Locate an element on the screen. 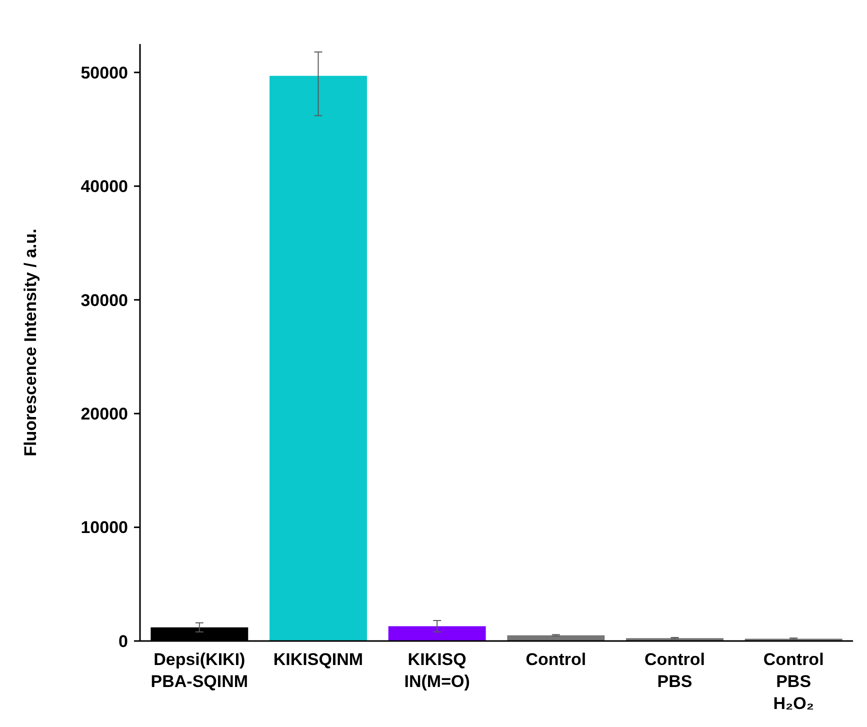 The height and width of the screenshot is (727, 867). y-tick-label: 50000 is located at coordinates (104, 72).